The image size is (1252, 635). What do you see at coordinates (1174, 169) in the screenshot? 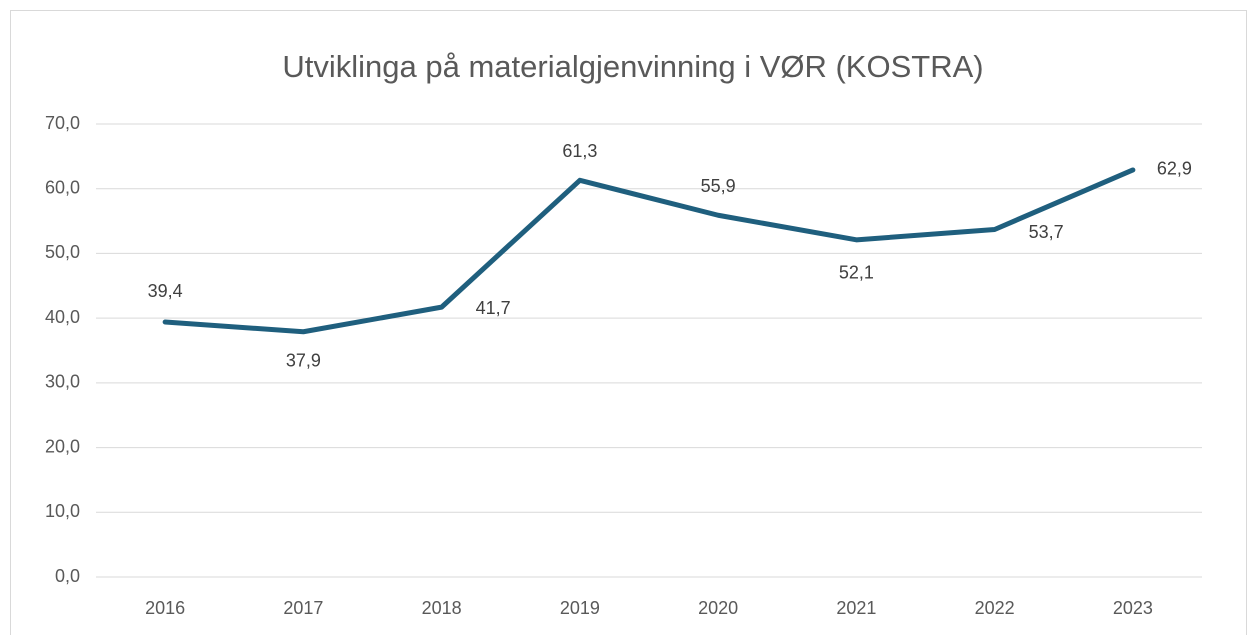
I see `data-label: 62,9` at bounding box center [1174, 169].